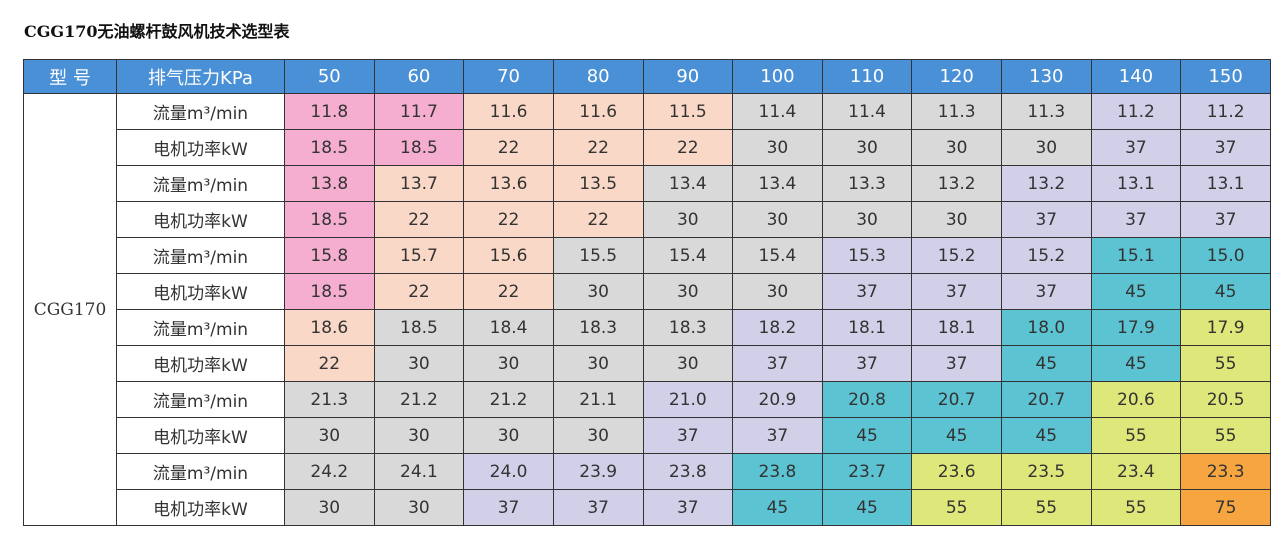 The width and height of the screenshot is (1288, 534). Describe the element at coordinates (1046, 111) in the screenshot. I see `flow-value-cell: 11.3` at that location.